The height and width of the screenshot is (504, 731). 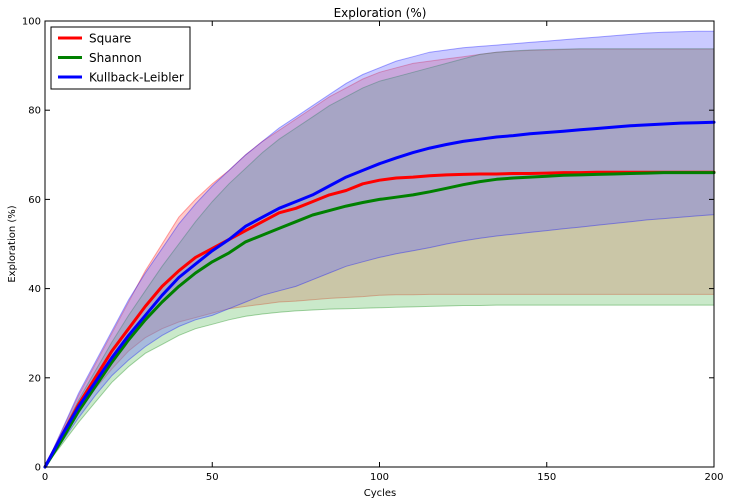 I want to click on y-tick-label: 40, so click(x=34, y=289).